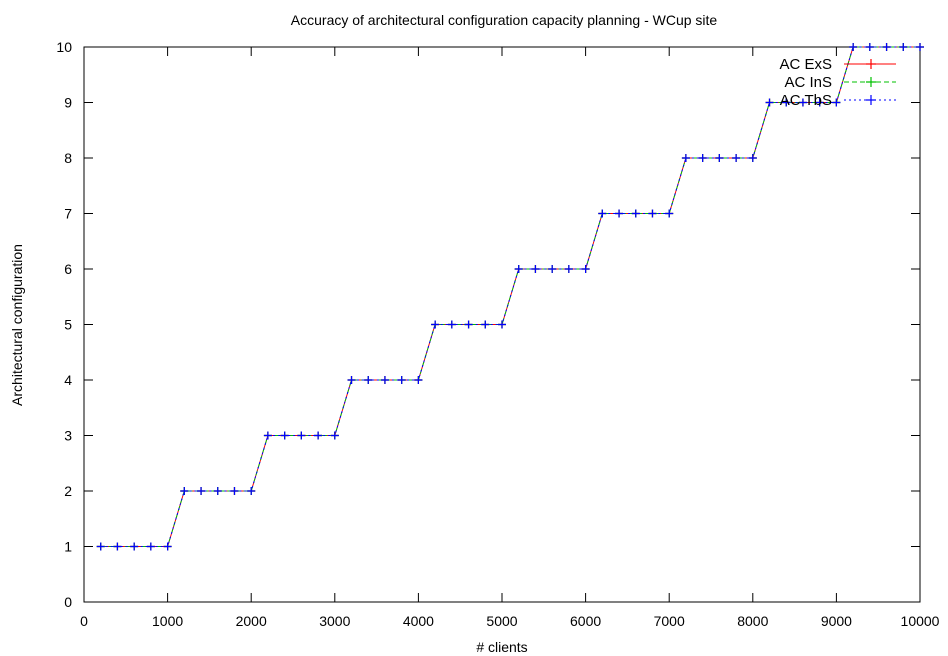 The height and width of the screenshot is (656, 948). Describe the element at coordinates (17, 325) in the screenshot. I see `y-axis-label: Architectural configuration` at that location.